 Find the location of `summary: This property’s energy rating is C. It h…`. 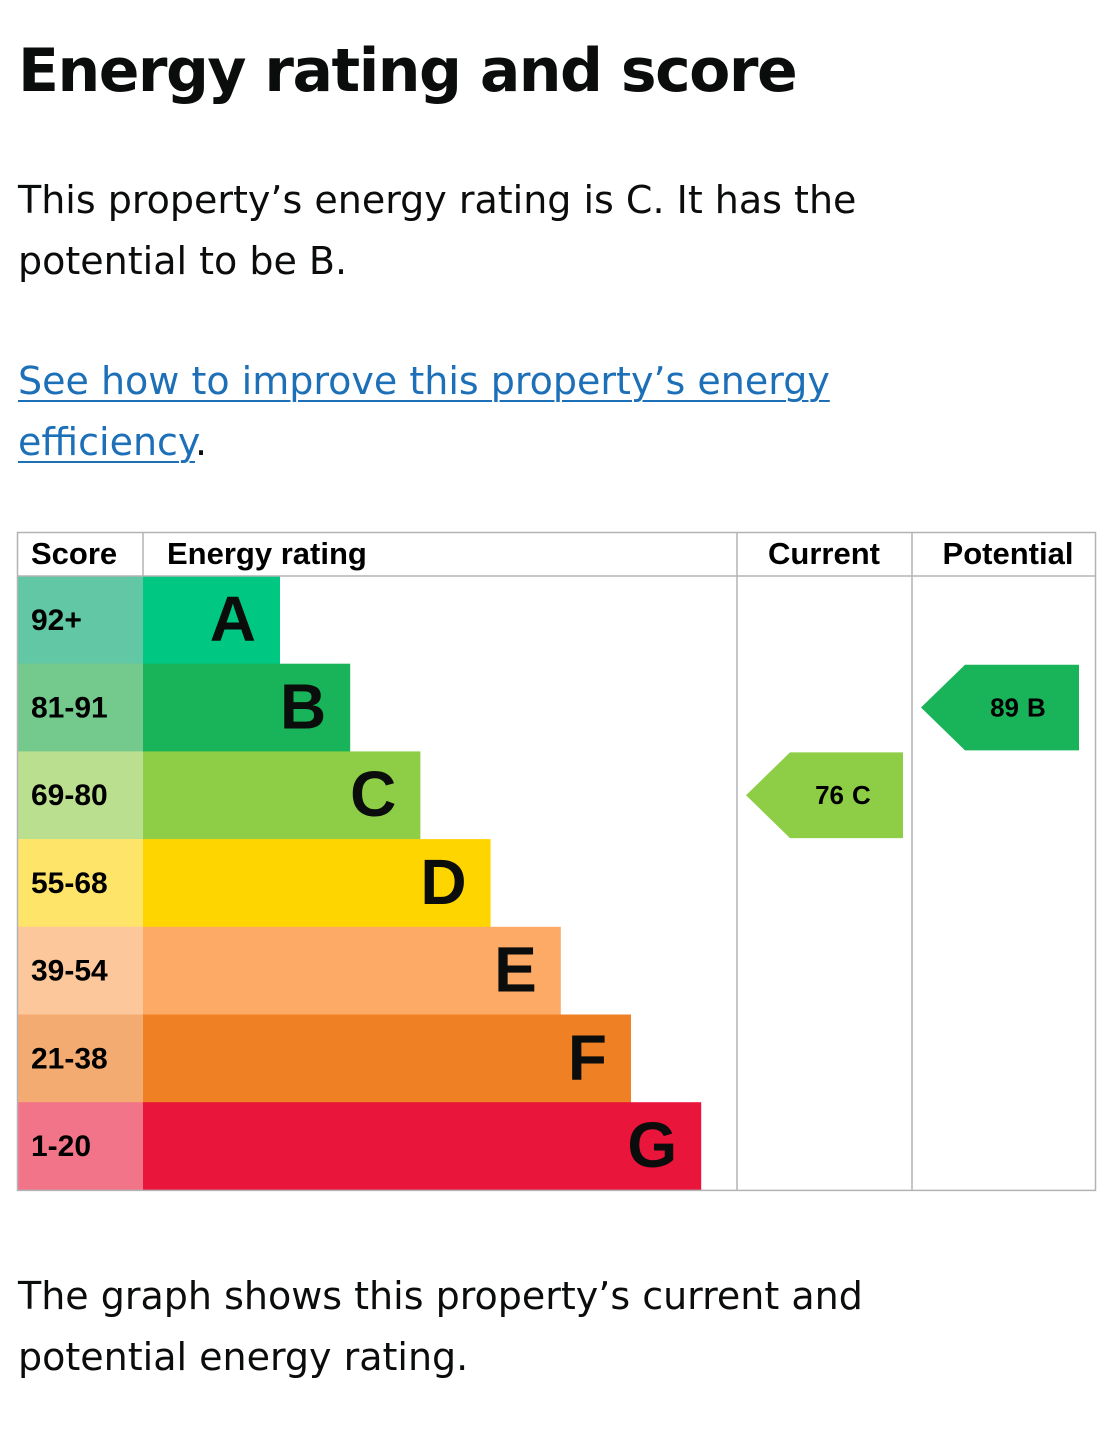

summary: This property’s energy rating is C. It h… is located at coordinates (437, 230).